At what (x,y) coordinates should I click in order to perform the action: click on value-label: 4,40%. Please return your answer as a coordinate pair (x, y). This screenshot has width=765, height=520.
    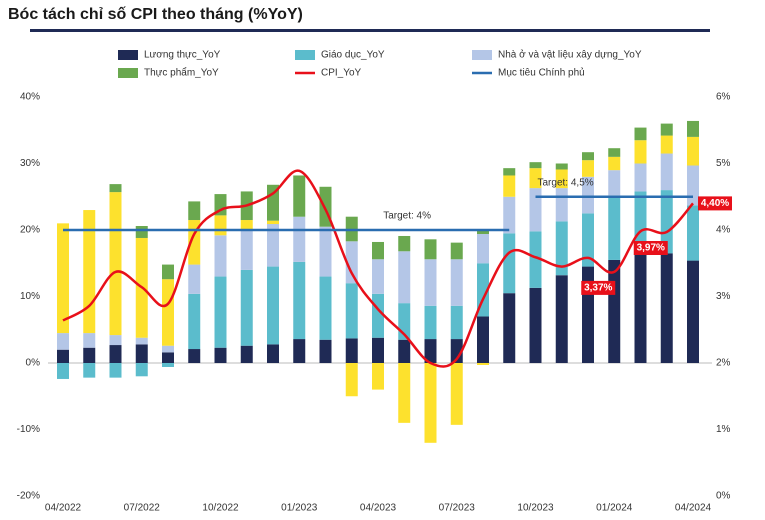
    Looking at the image, I should click on (715, 203).